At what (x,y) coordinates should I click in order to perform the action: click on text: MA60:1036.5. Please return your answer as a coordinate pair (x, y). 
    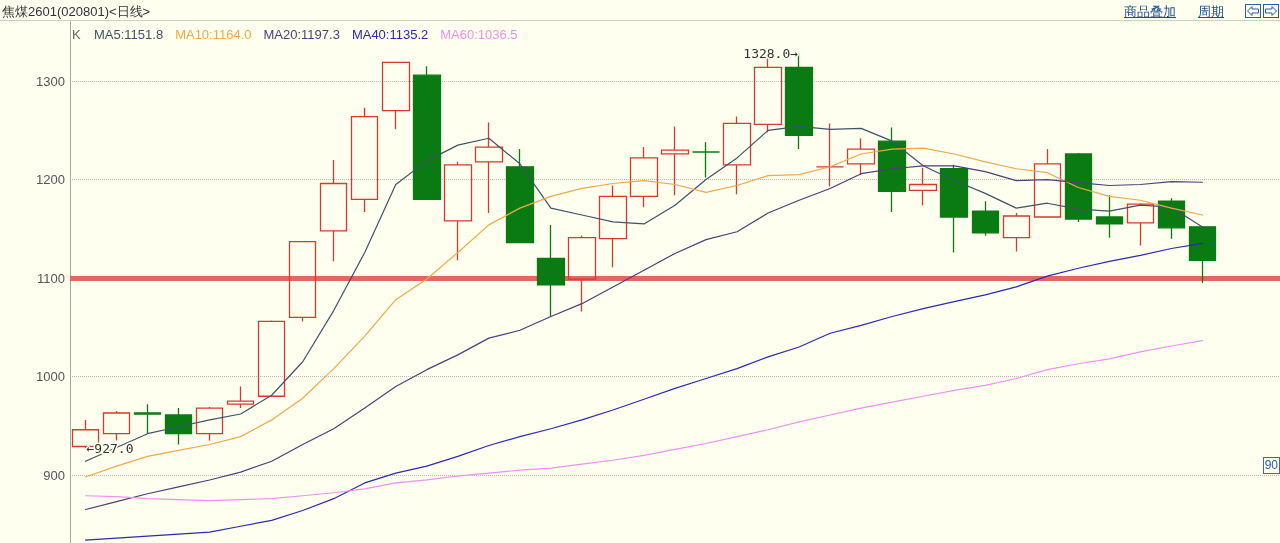
    Looking at the image, I should click on (479, 34).